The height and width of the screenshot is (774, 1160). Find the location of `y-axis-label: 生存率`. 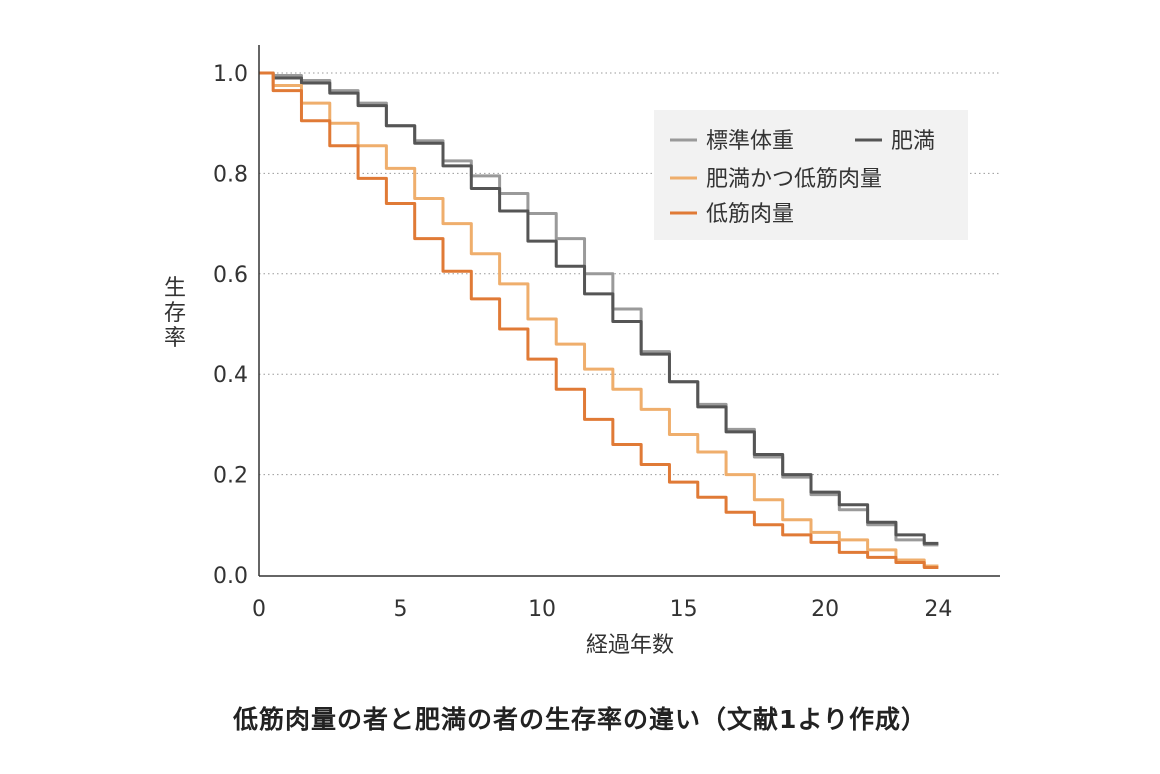

y-axis-label: 生存率 is located at coordinates (175, 313).